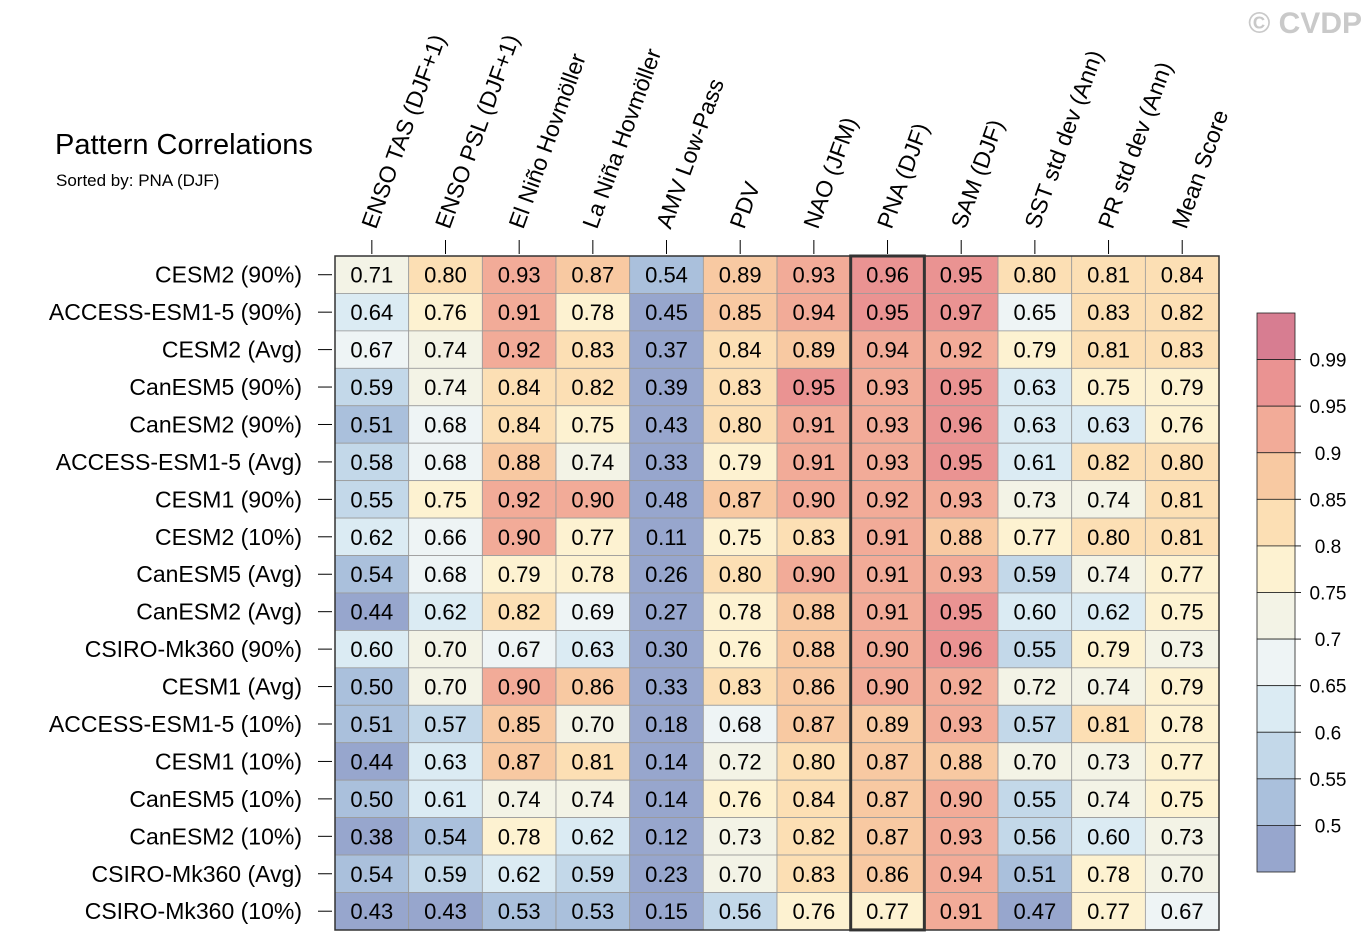 The width and height of the screenshot is (1370, 951). Describe the element at coordinates (215, 387) in the screenshot. I see `row-label: CanESM5 (90%)` at that location.